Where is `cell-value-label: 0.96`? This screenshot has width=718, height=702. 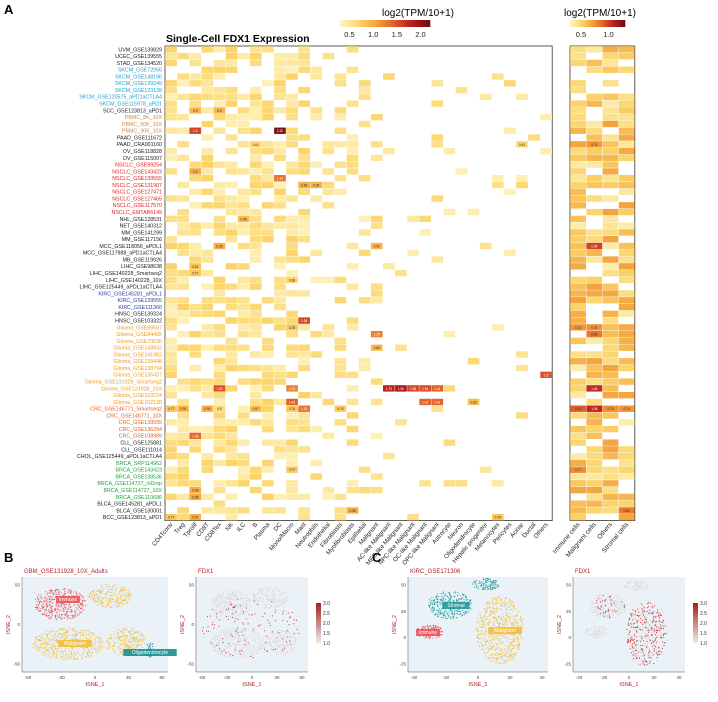 cell-value-label: 0.96 is located at coordinates (219, 247).